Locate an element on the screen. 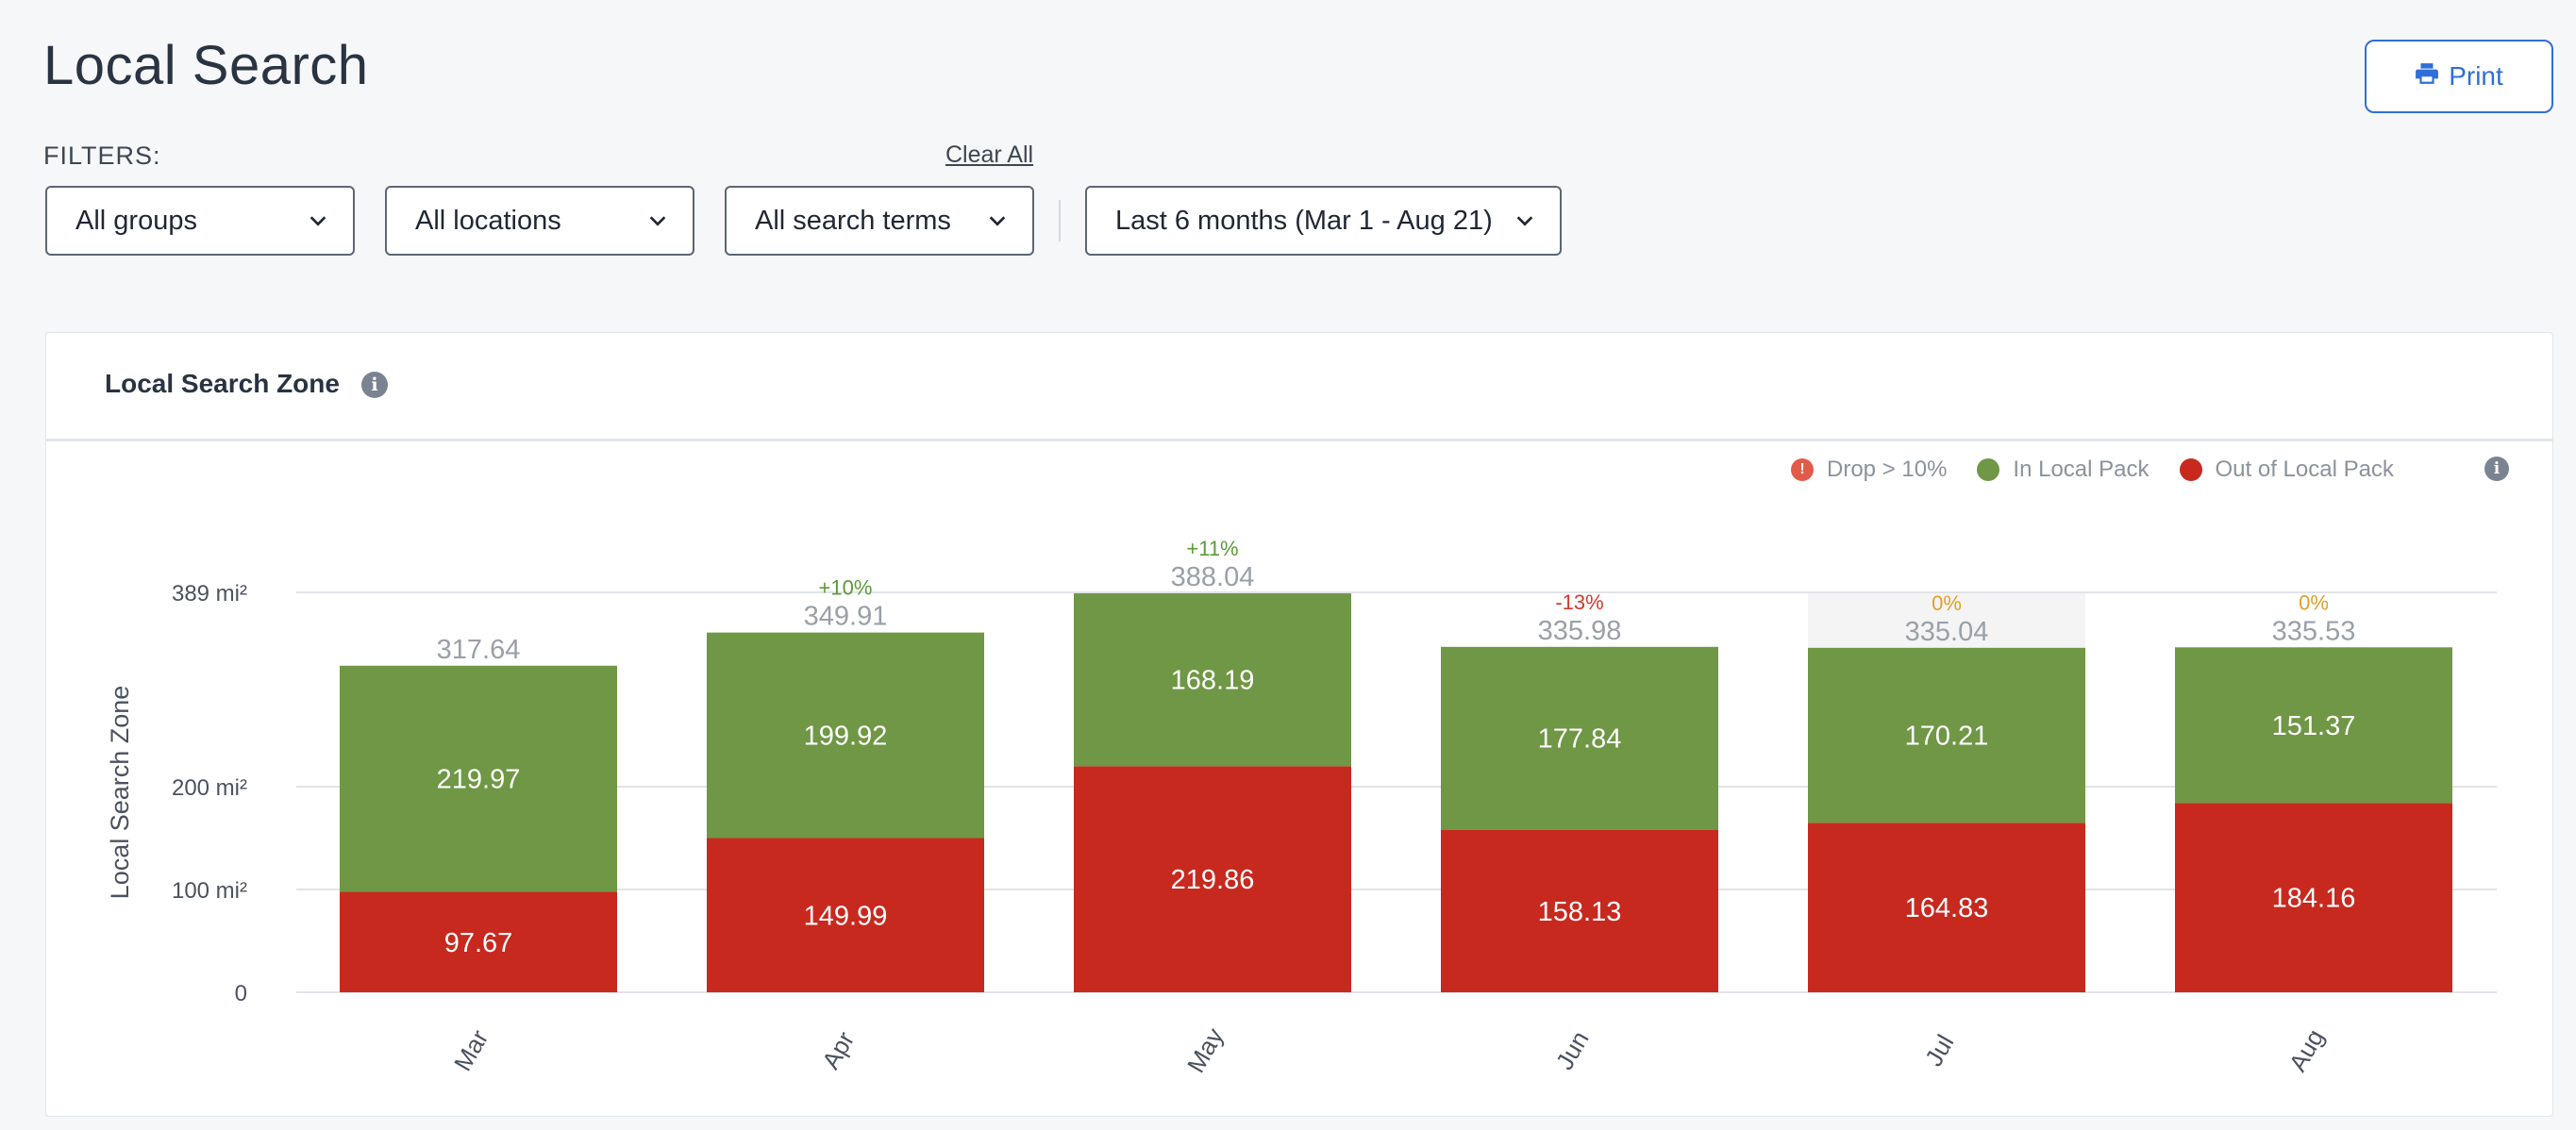 The width and height of the screenshot is (2576, 1130). group-select-value: All groups is located at coordinates (136, 220).